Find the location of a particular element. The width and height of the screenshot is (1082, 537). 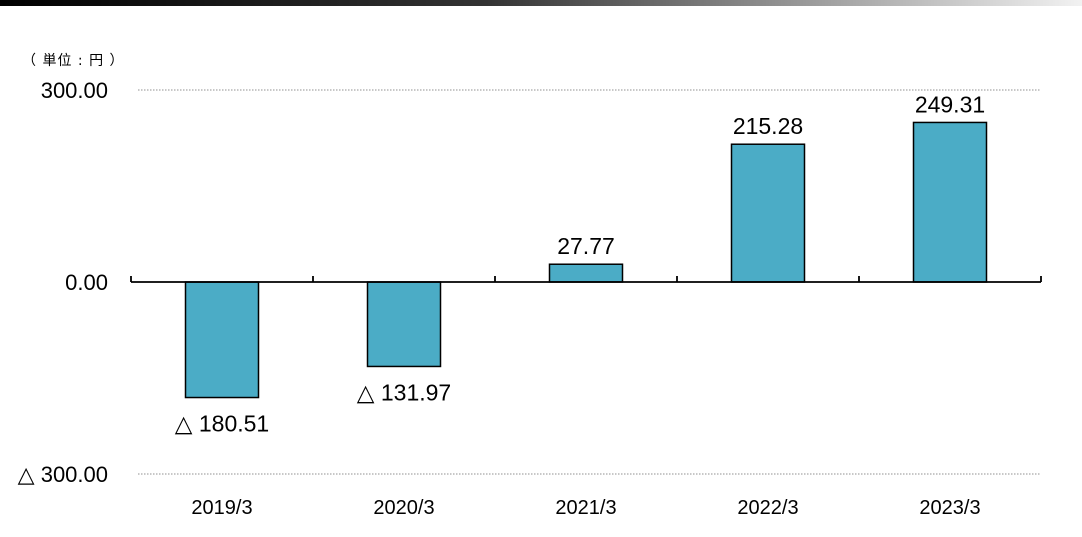

data-label: △ 131.97 is located at coordinates (404, 392).